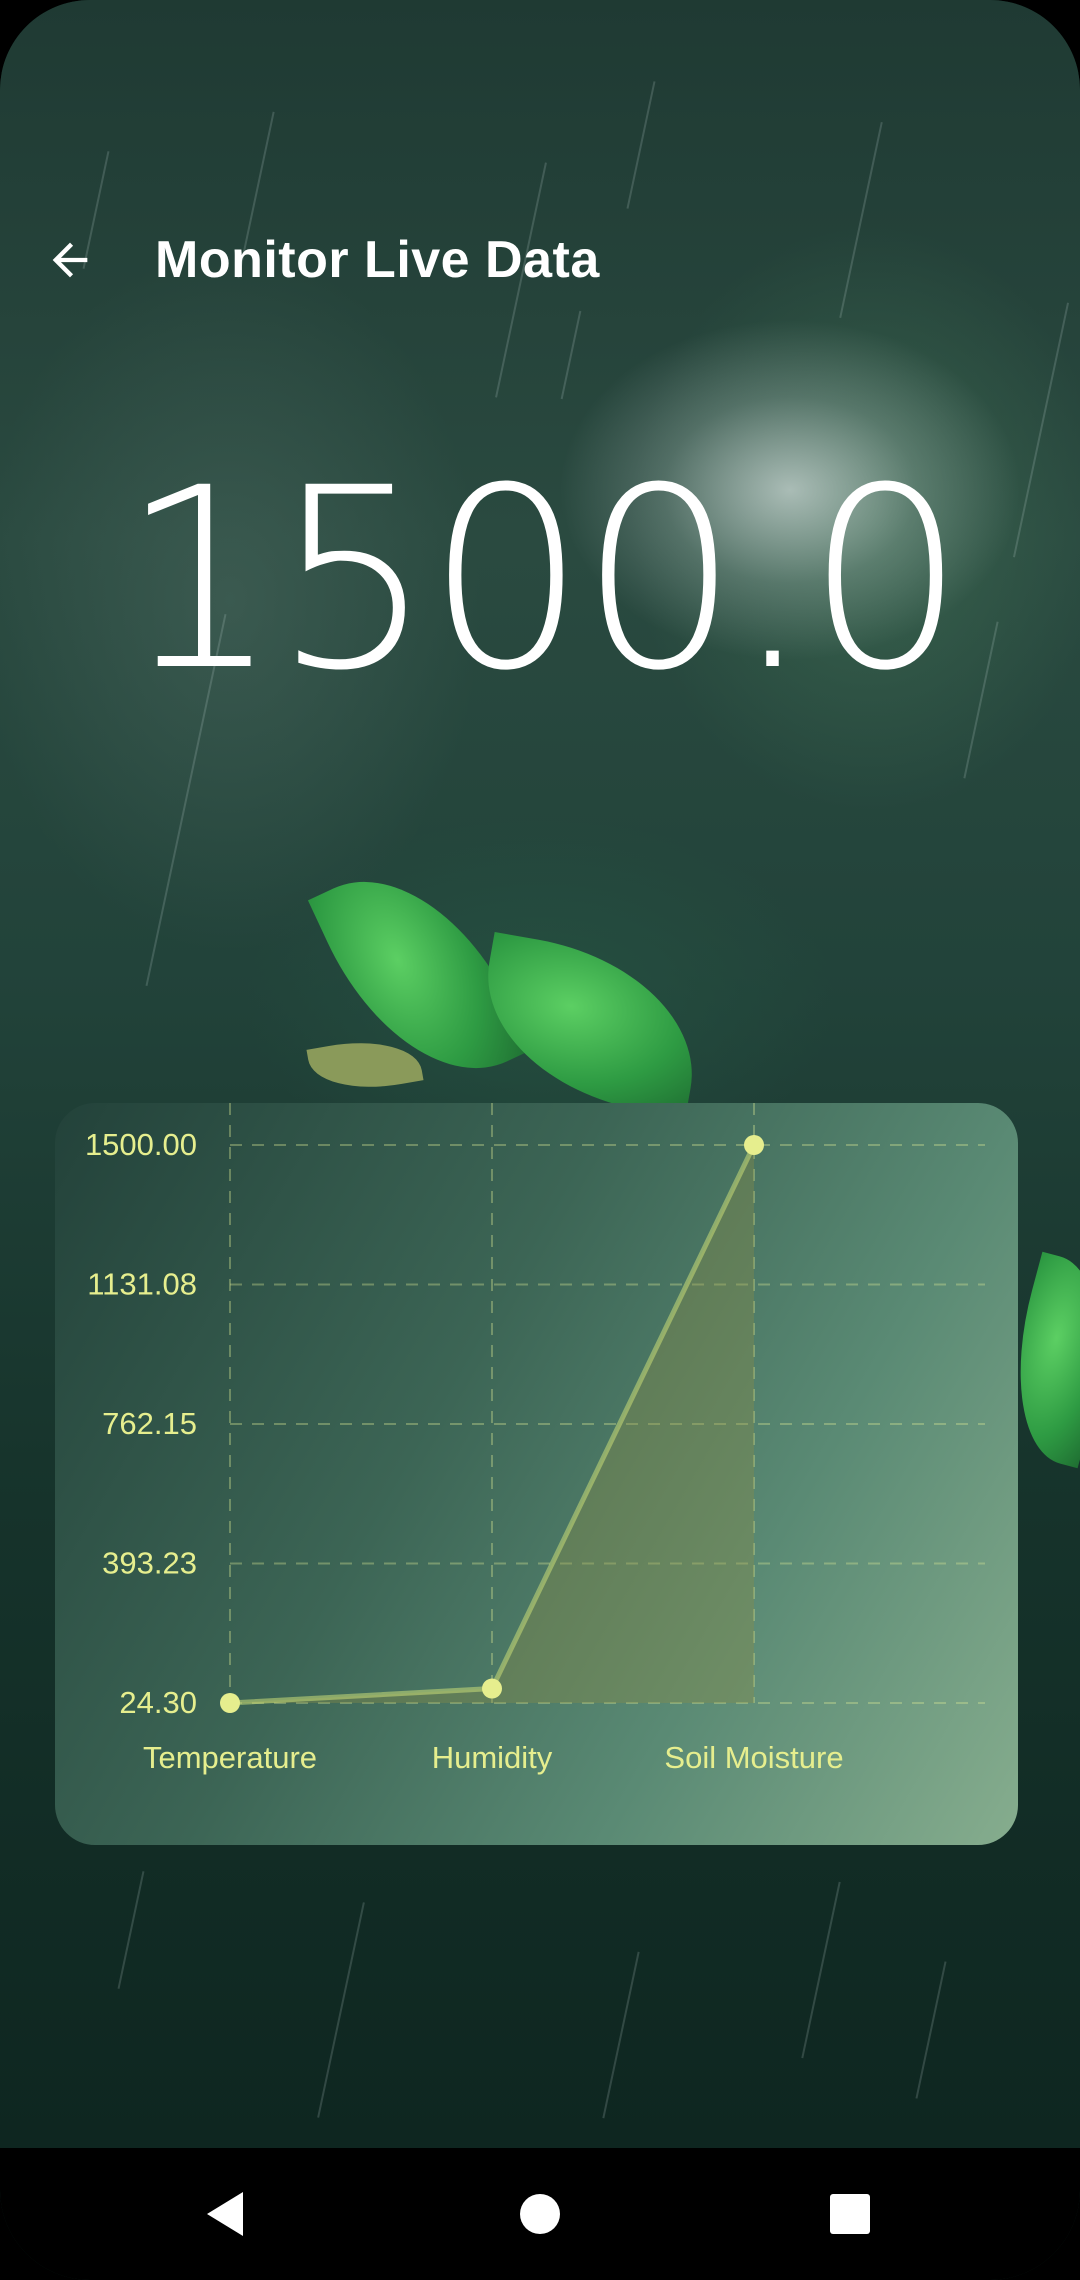 The image size is (1080, 2280). Describe the element at coordinates (158, 1702) in the screenshot. I see `y-tick-label: 24.30` at that location.